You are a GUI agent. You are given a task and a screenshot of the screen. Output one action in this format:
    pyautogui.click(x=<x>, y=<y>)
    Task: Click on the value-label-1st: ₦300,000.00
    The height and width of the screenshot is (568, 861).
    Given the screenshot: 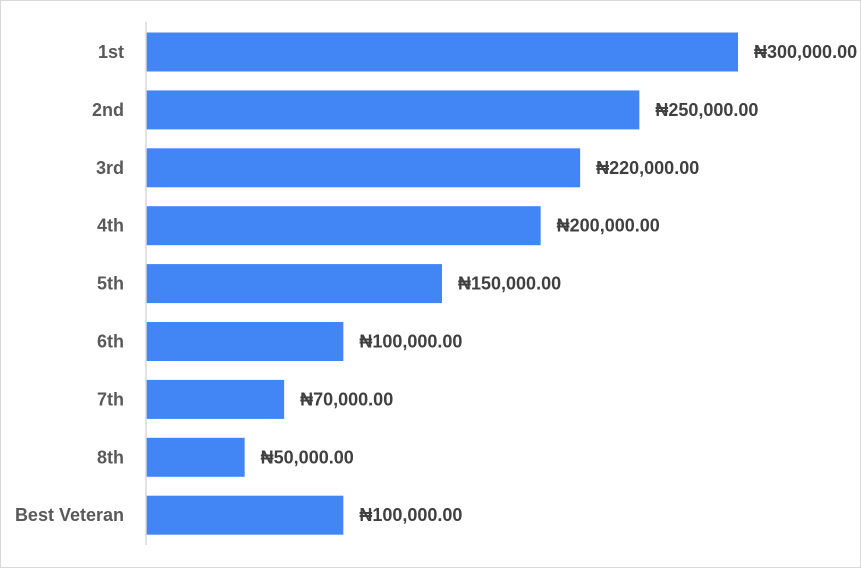 What is the action you would take?
    pyautogui.click(x=805, y=52)
    